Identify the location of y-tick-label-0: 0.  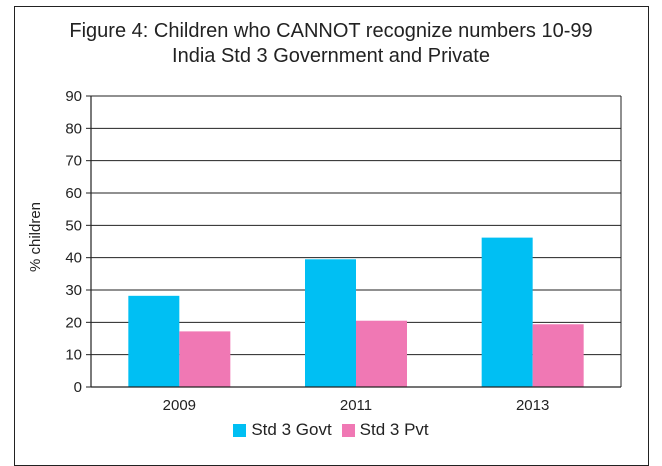
(78, 387).